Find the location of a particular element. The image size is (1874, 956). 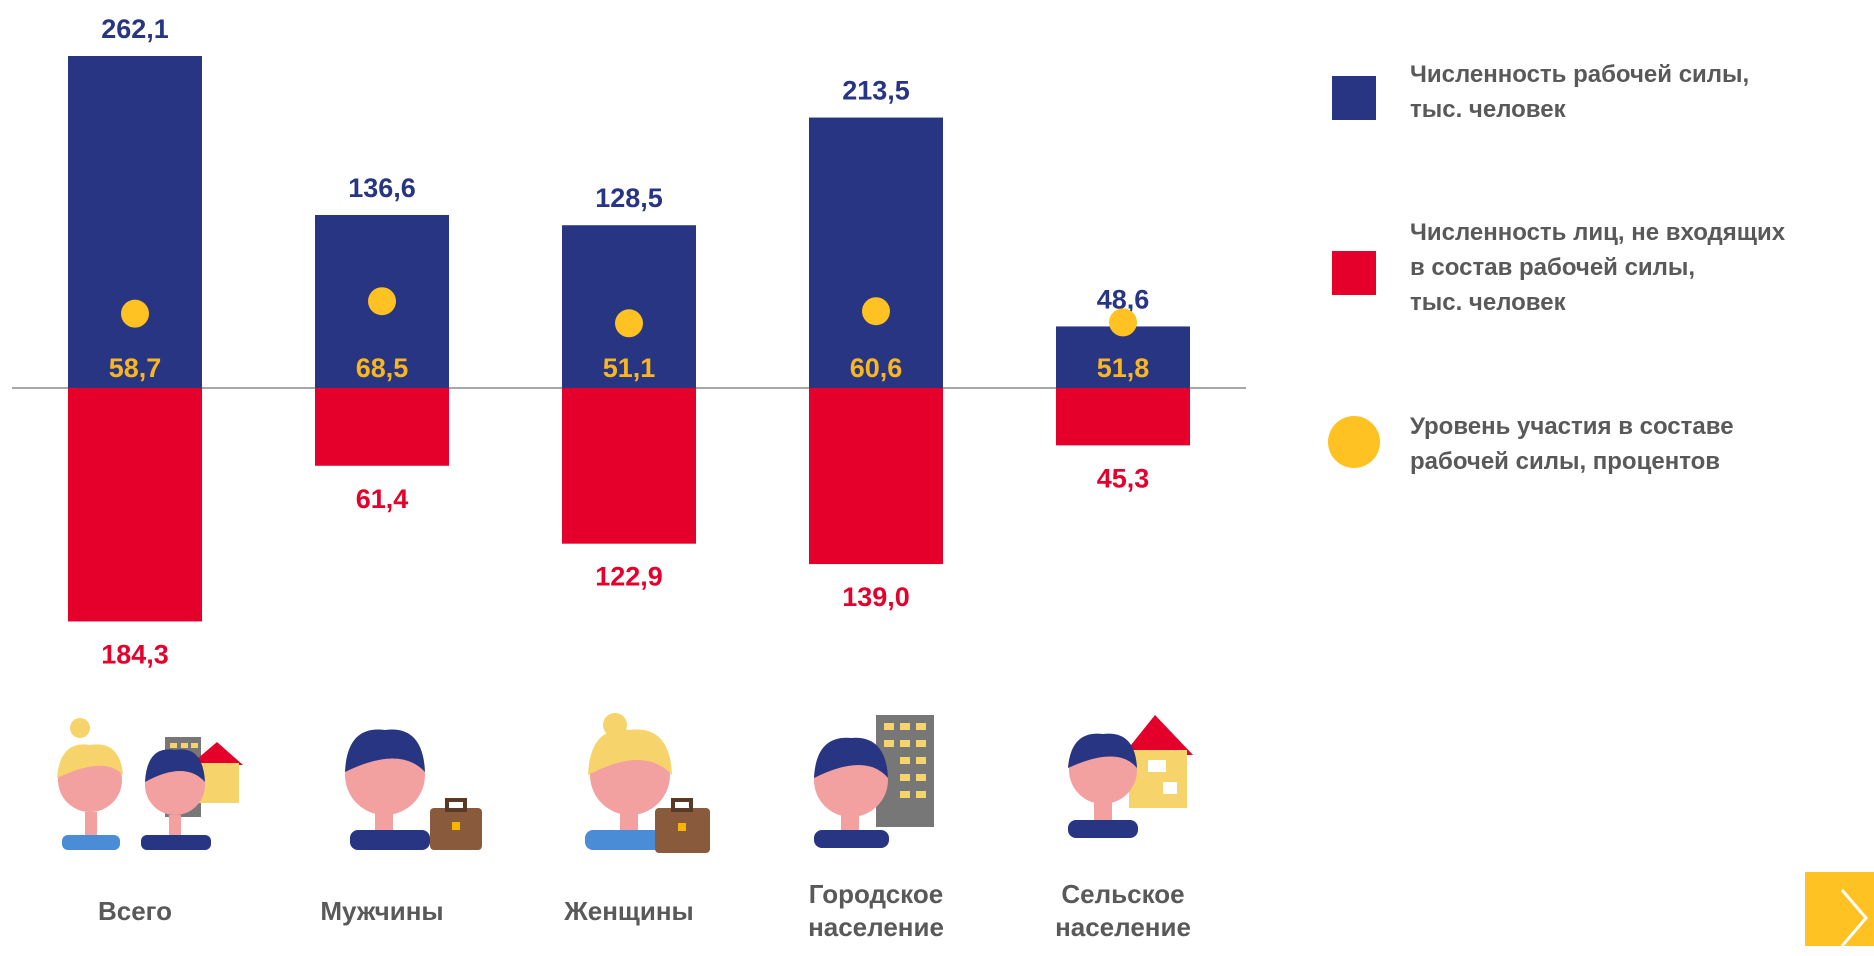

icon-all is located at coordinates (150, 784).